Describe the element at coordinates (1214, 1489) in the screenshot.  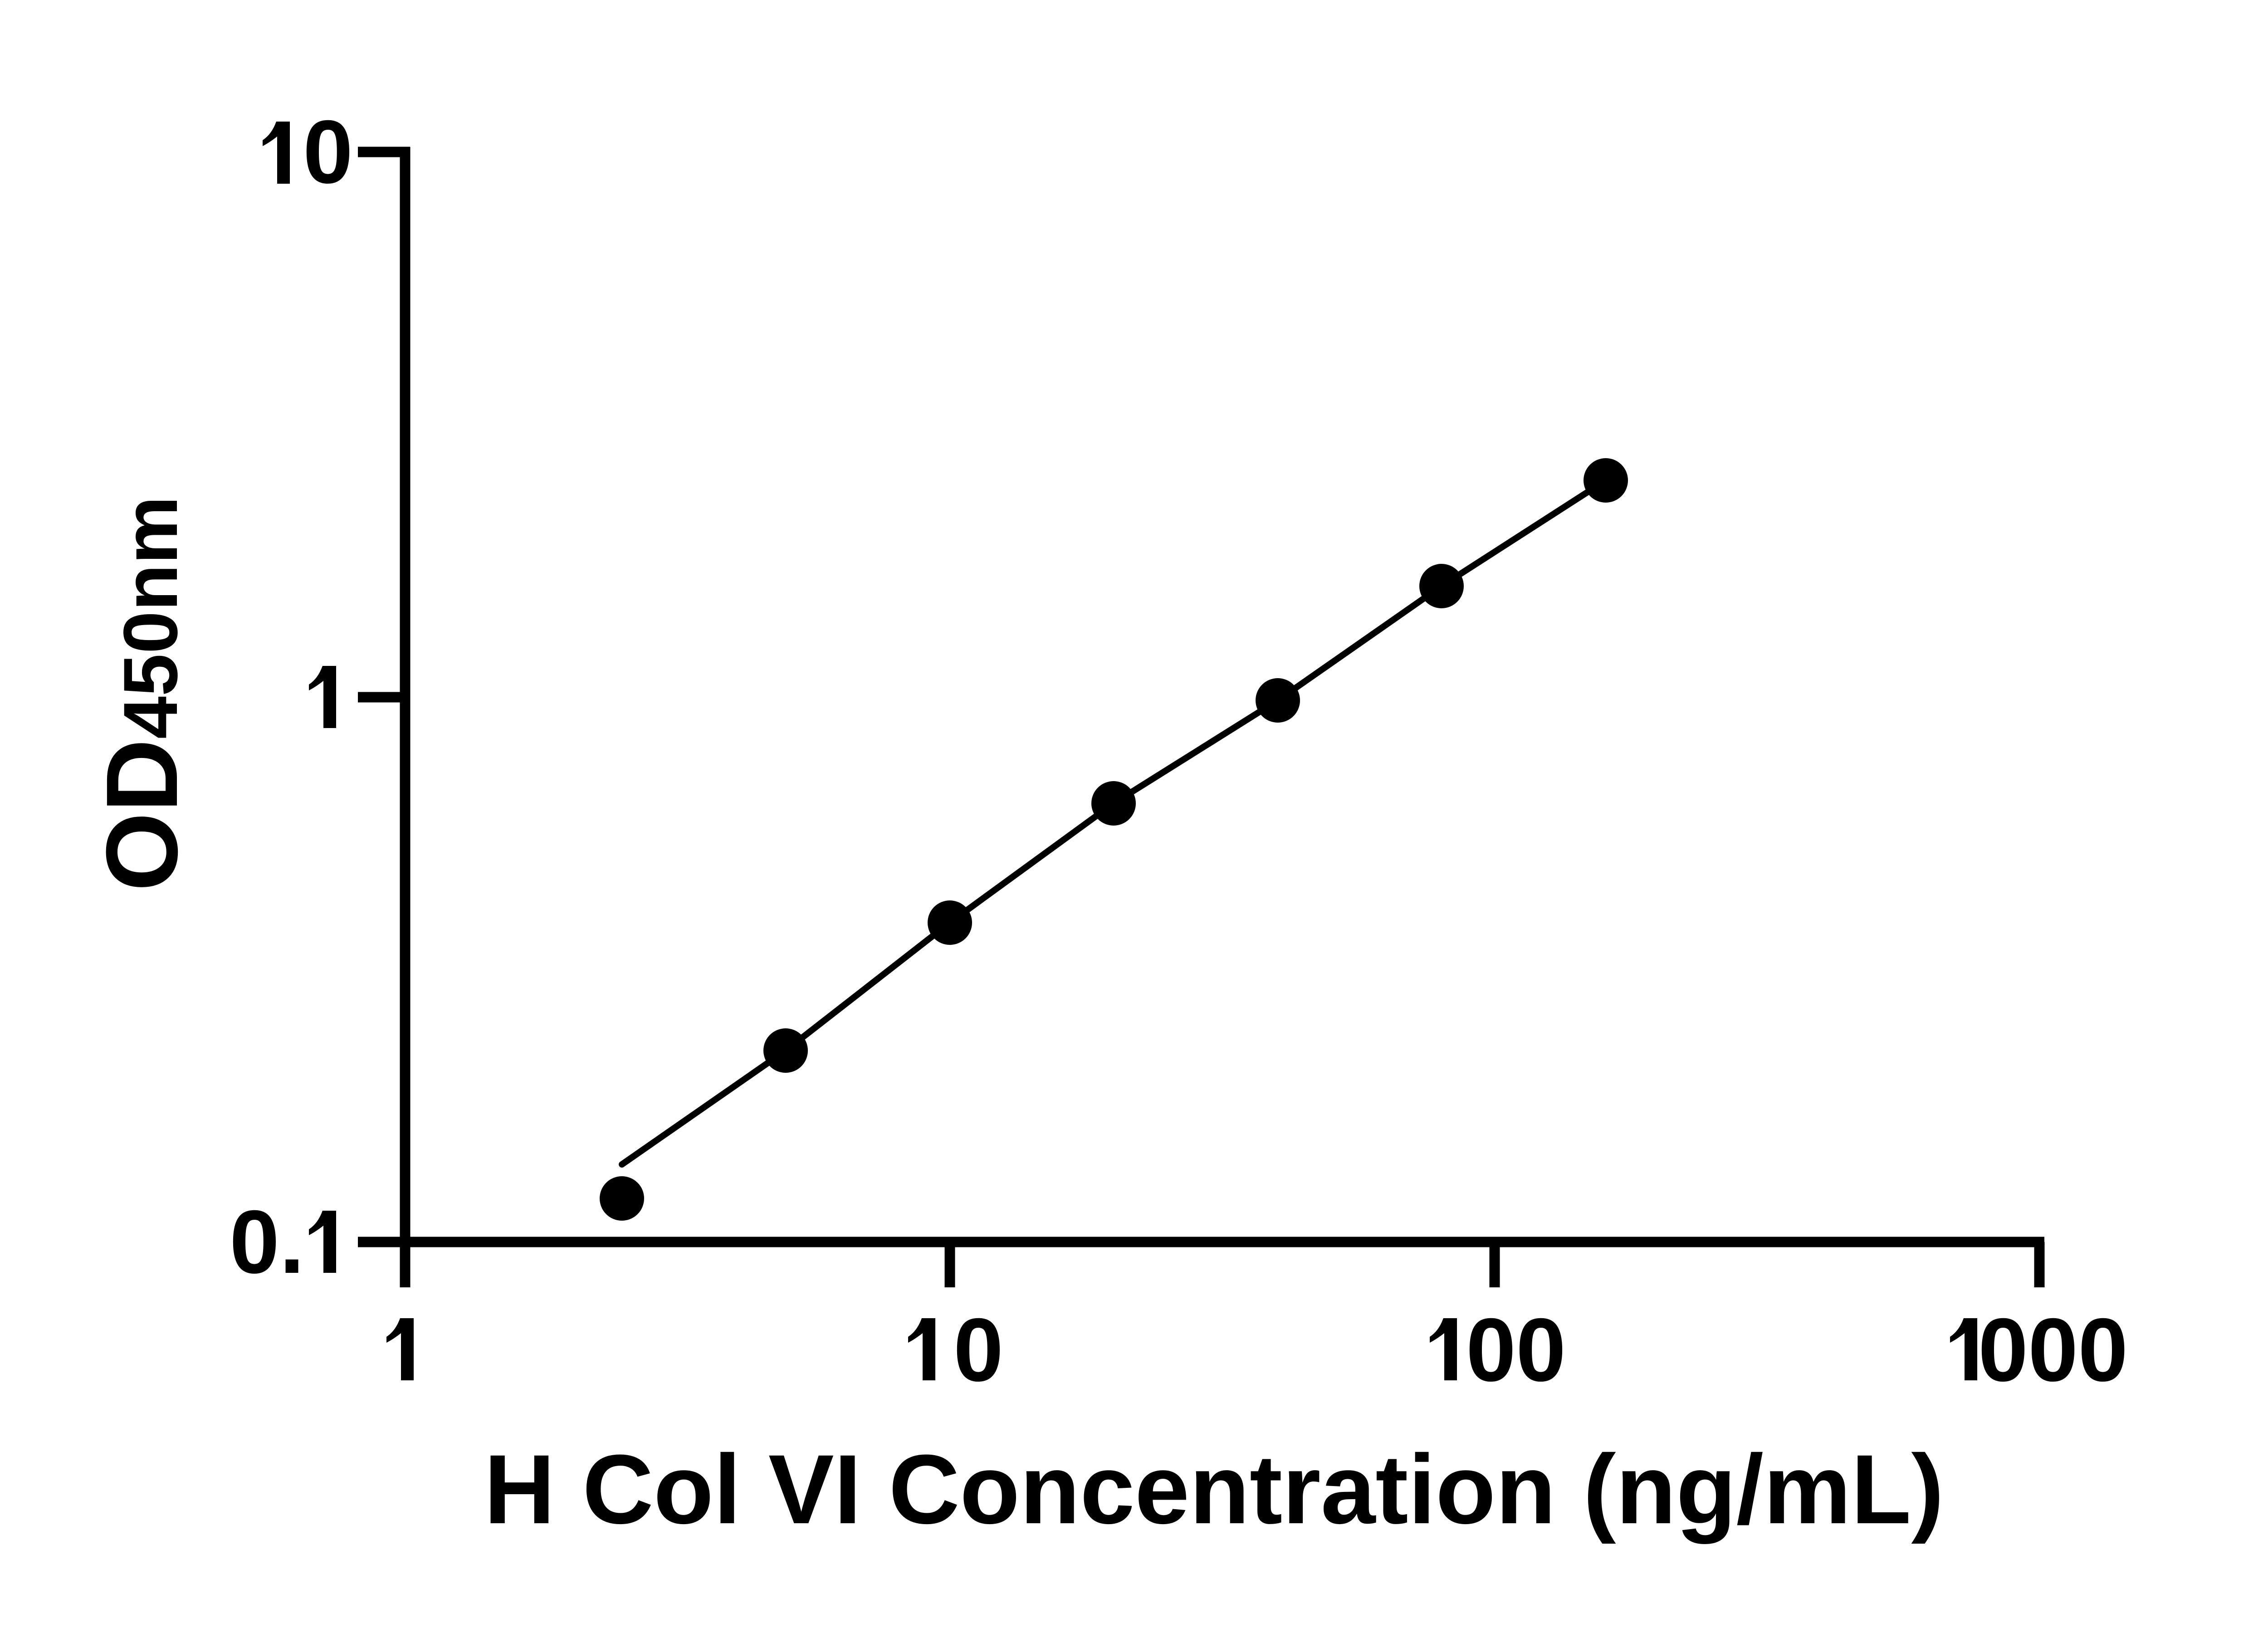
I see `svg-text: H Col VI Concentration (ng/mL)` at that location.